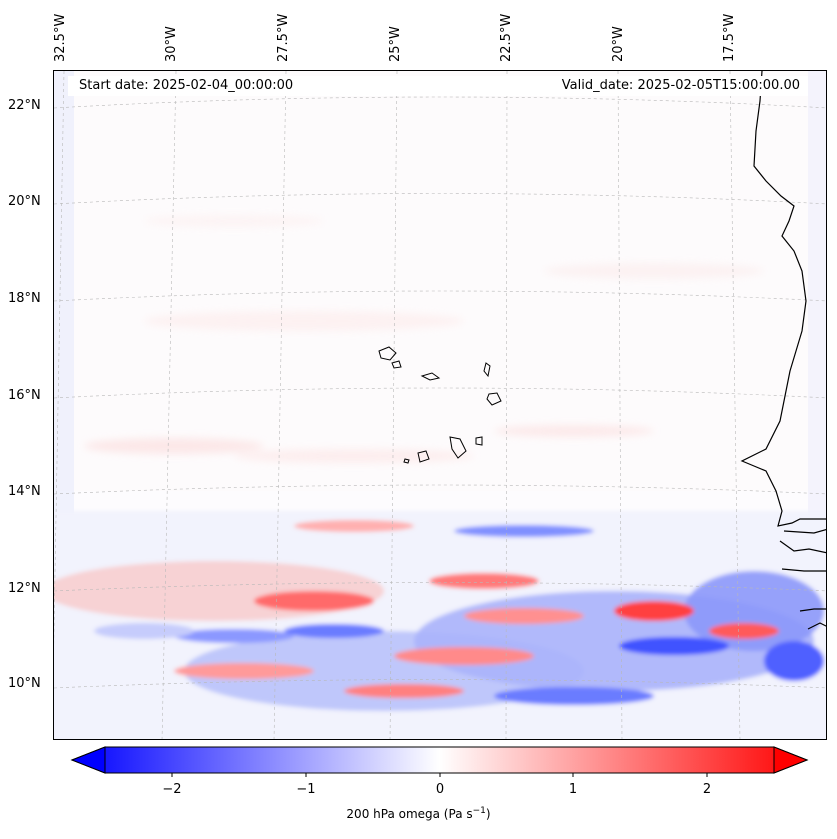  What do you see at coordinates (729, 37) in the screenshot?
I see `lon-label-17-5w: 17.5°W` at bounding box center [729, 37].